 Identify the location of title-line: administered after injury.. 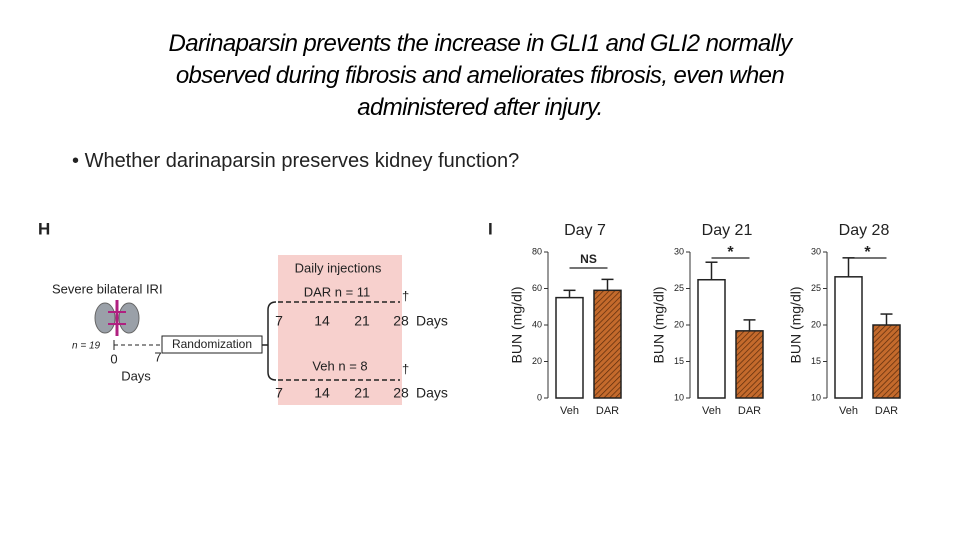
(480, 107).